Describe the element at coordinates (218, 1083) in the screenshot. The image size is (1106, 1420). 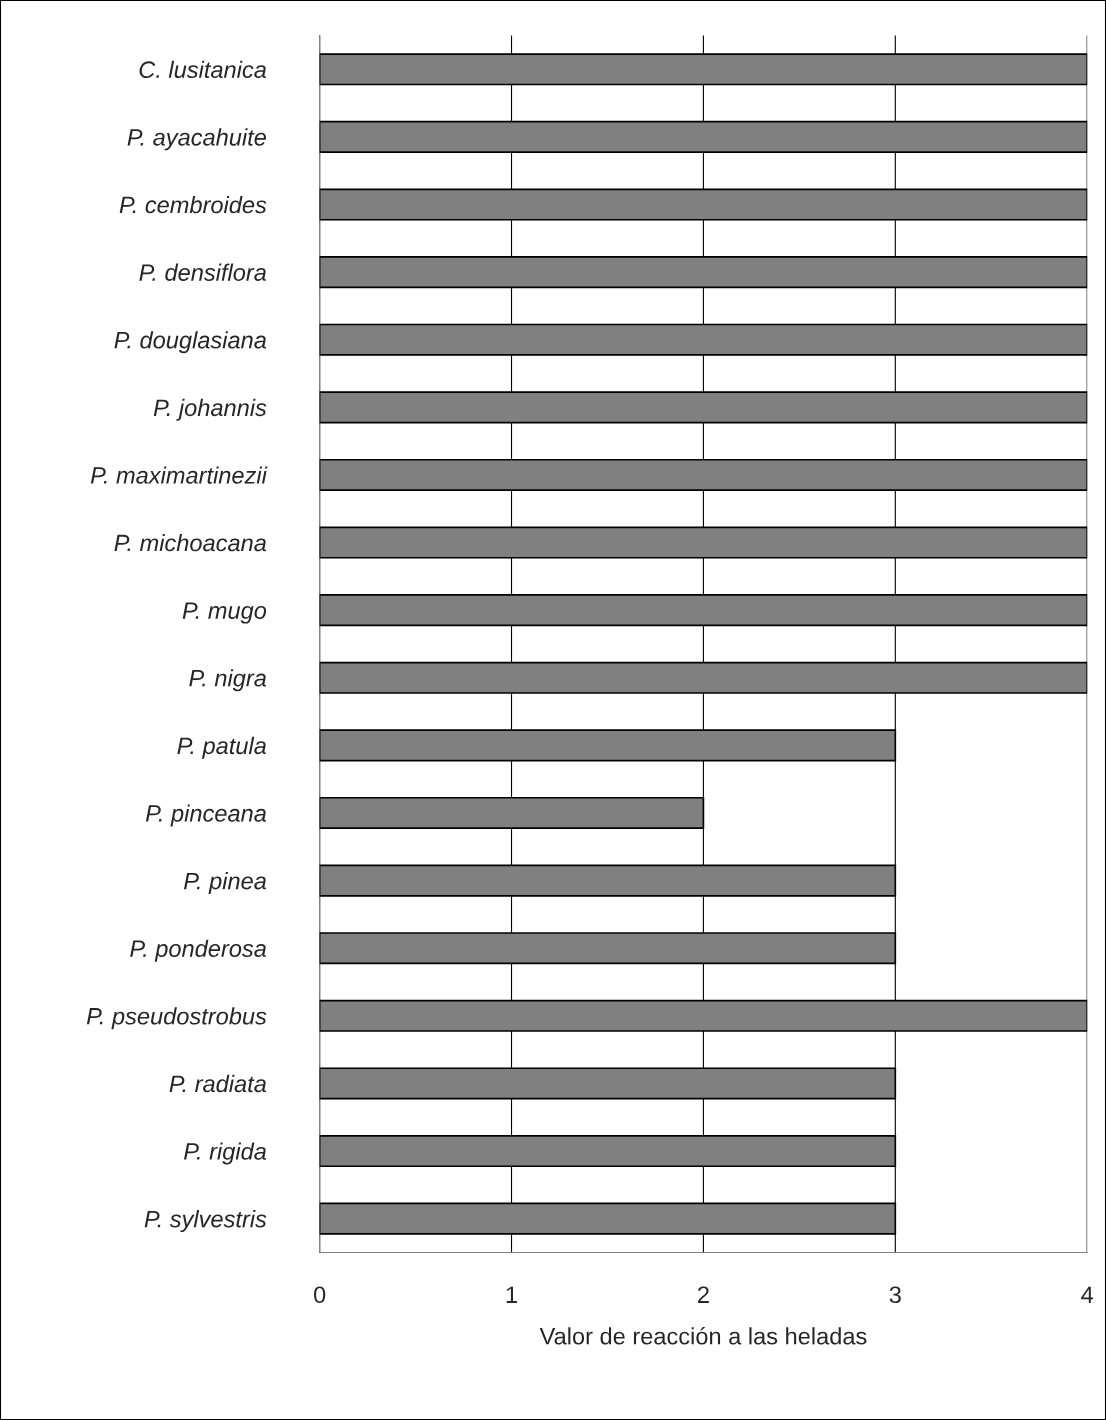
I see `y-tick-label: P. radiata` at that location.